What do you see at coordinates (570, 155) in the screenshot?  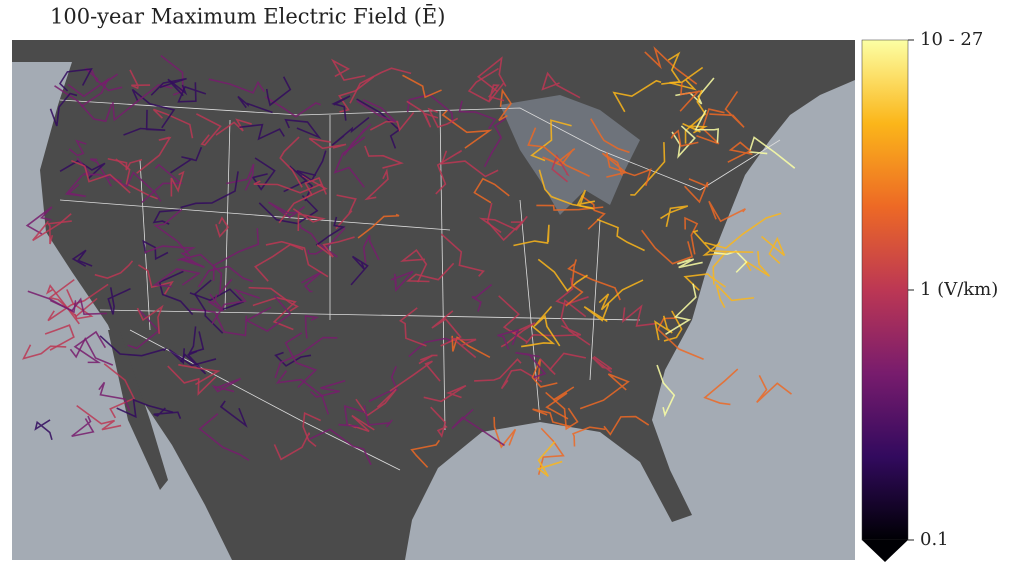 I see `great-lakes` at bounding box center [570, 155].